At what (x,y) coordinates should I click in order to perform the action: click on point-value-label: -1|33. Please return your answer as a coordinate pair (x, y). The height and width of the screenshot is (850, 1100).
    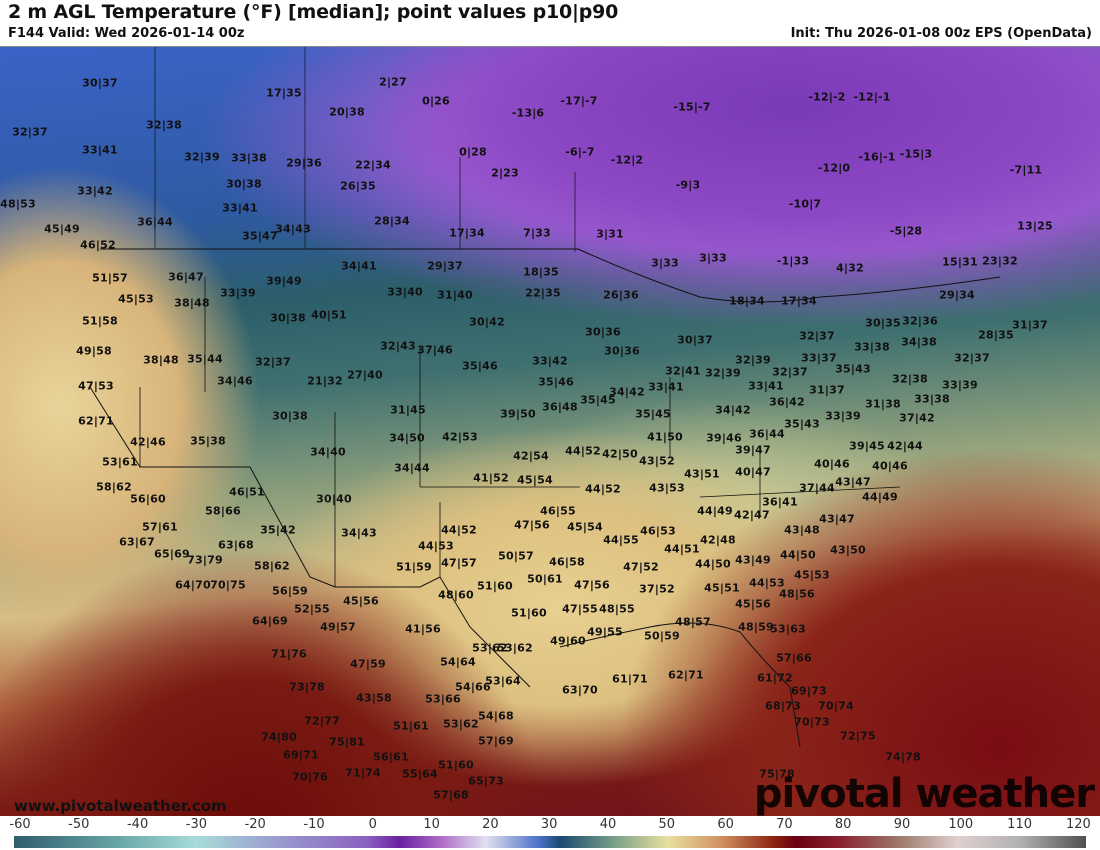
    Looking at the image, I should click on (793, 261).